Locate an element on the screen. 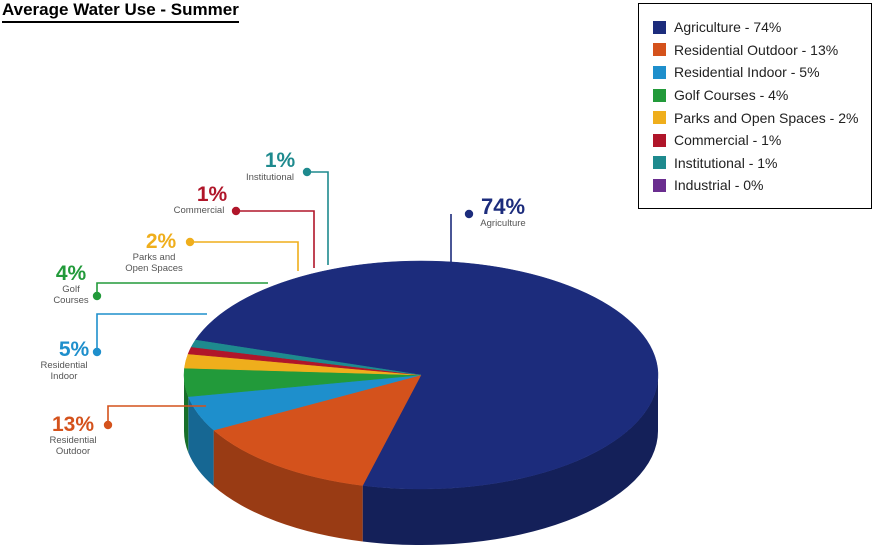 The width and height of the screenshot is (877, 545). callout-label-residential-indoor: Indoor is located at coordinates (64, 376).